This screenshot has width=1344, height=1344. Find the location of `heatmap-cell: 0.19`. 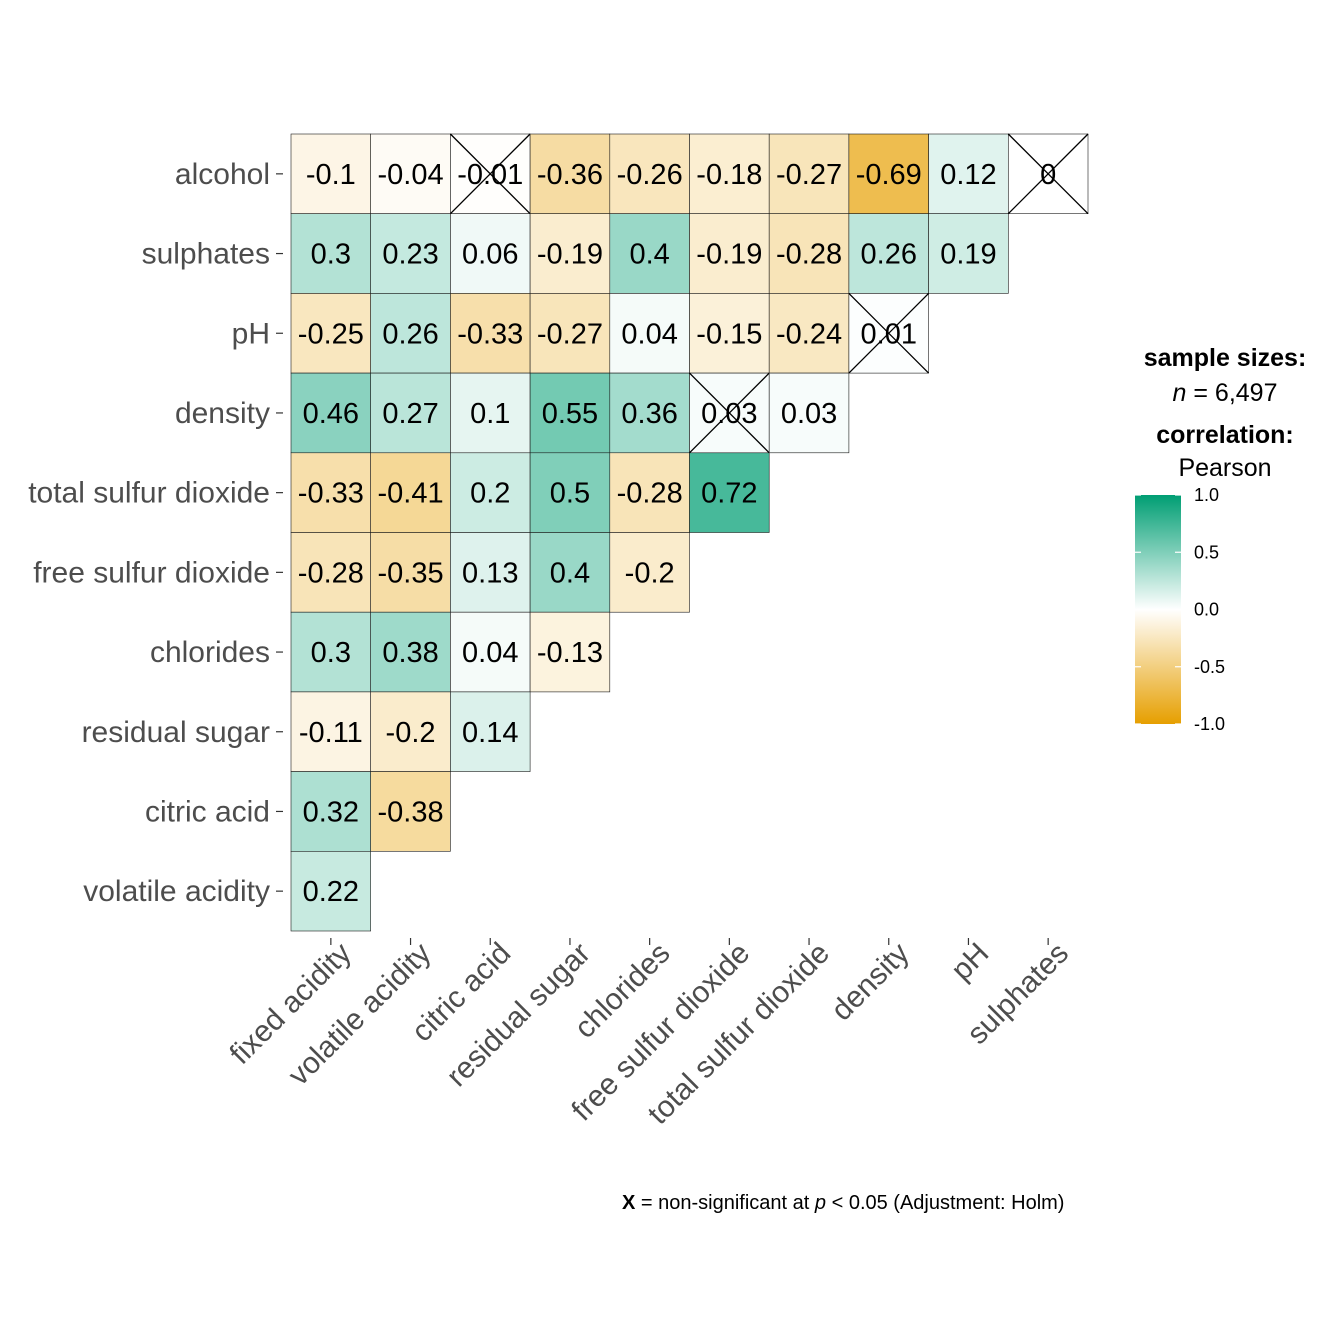

heatmap-cell: 0.19 is located at coordinates (968, 253).